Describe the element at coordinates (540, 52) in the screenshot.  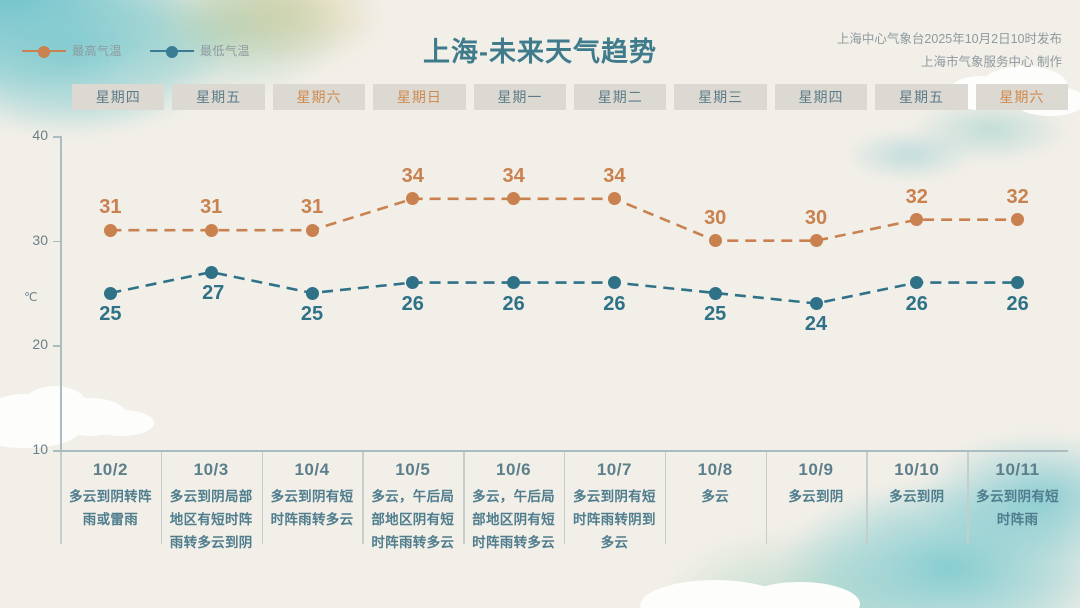
I see `page-title: 上海-未来天气趋势` at that location.